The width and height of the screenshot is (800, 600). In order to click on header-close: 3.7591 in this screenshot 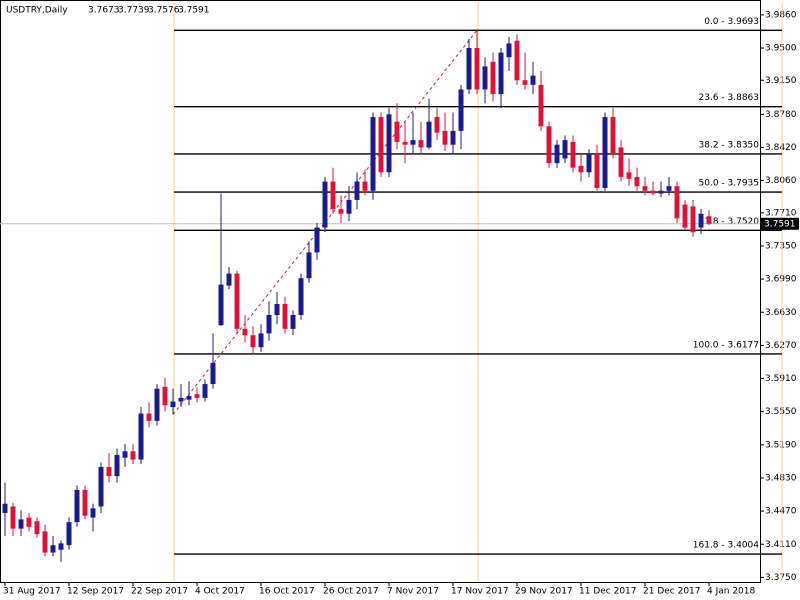, I will do `click(194, 11)`.